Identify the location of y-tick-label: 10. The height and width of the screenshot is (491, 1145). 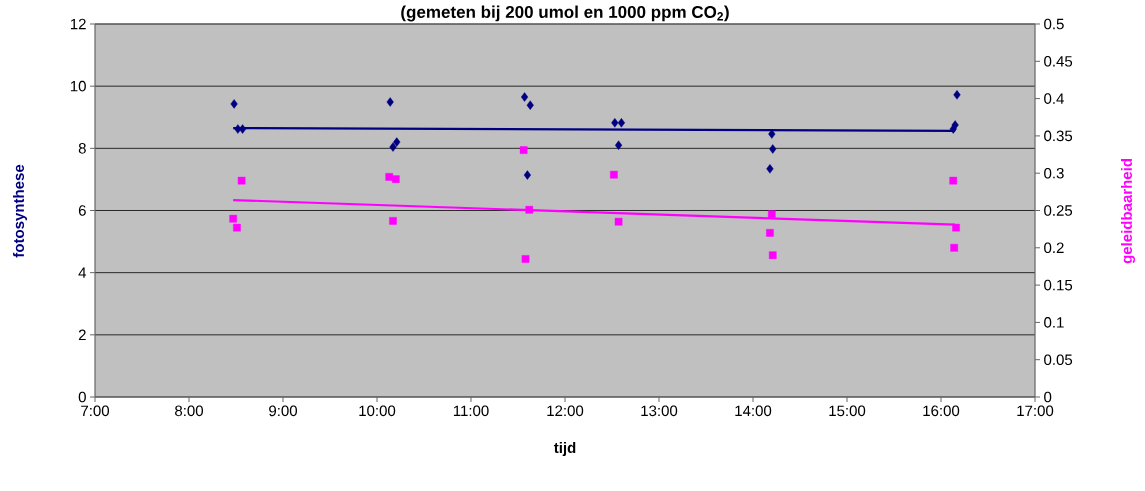
(78, 86).